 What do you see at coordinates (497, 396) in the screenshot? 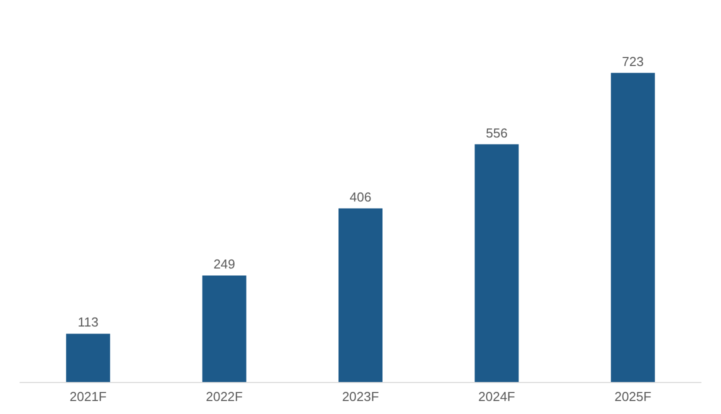
I see `x-tick-label: 2024F` at bounding box center [497, 396].